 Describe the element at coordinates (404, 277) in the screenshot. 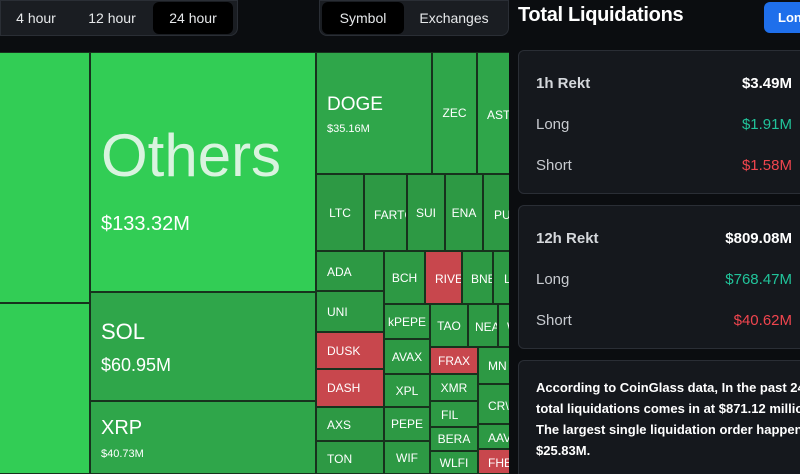

I see `treemap-tile-bch: BCH` at that location.